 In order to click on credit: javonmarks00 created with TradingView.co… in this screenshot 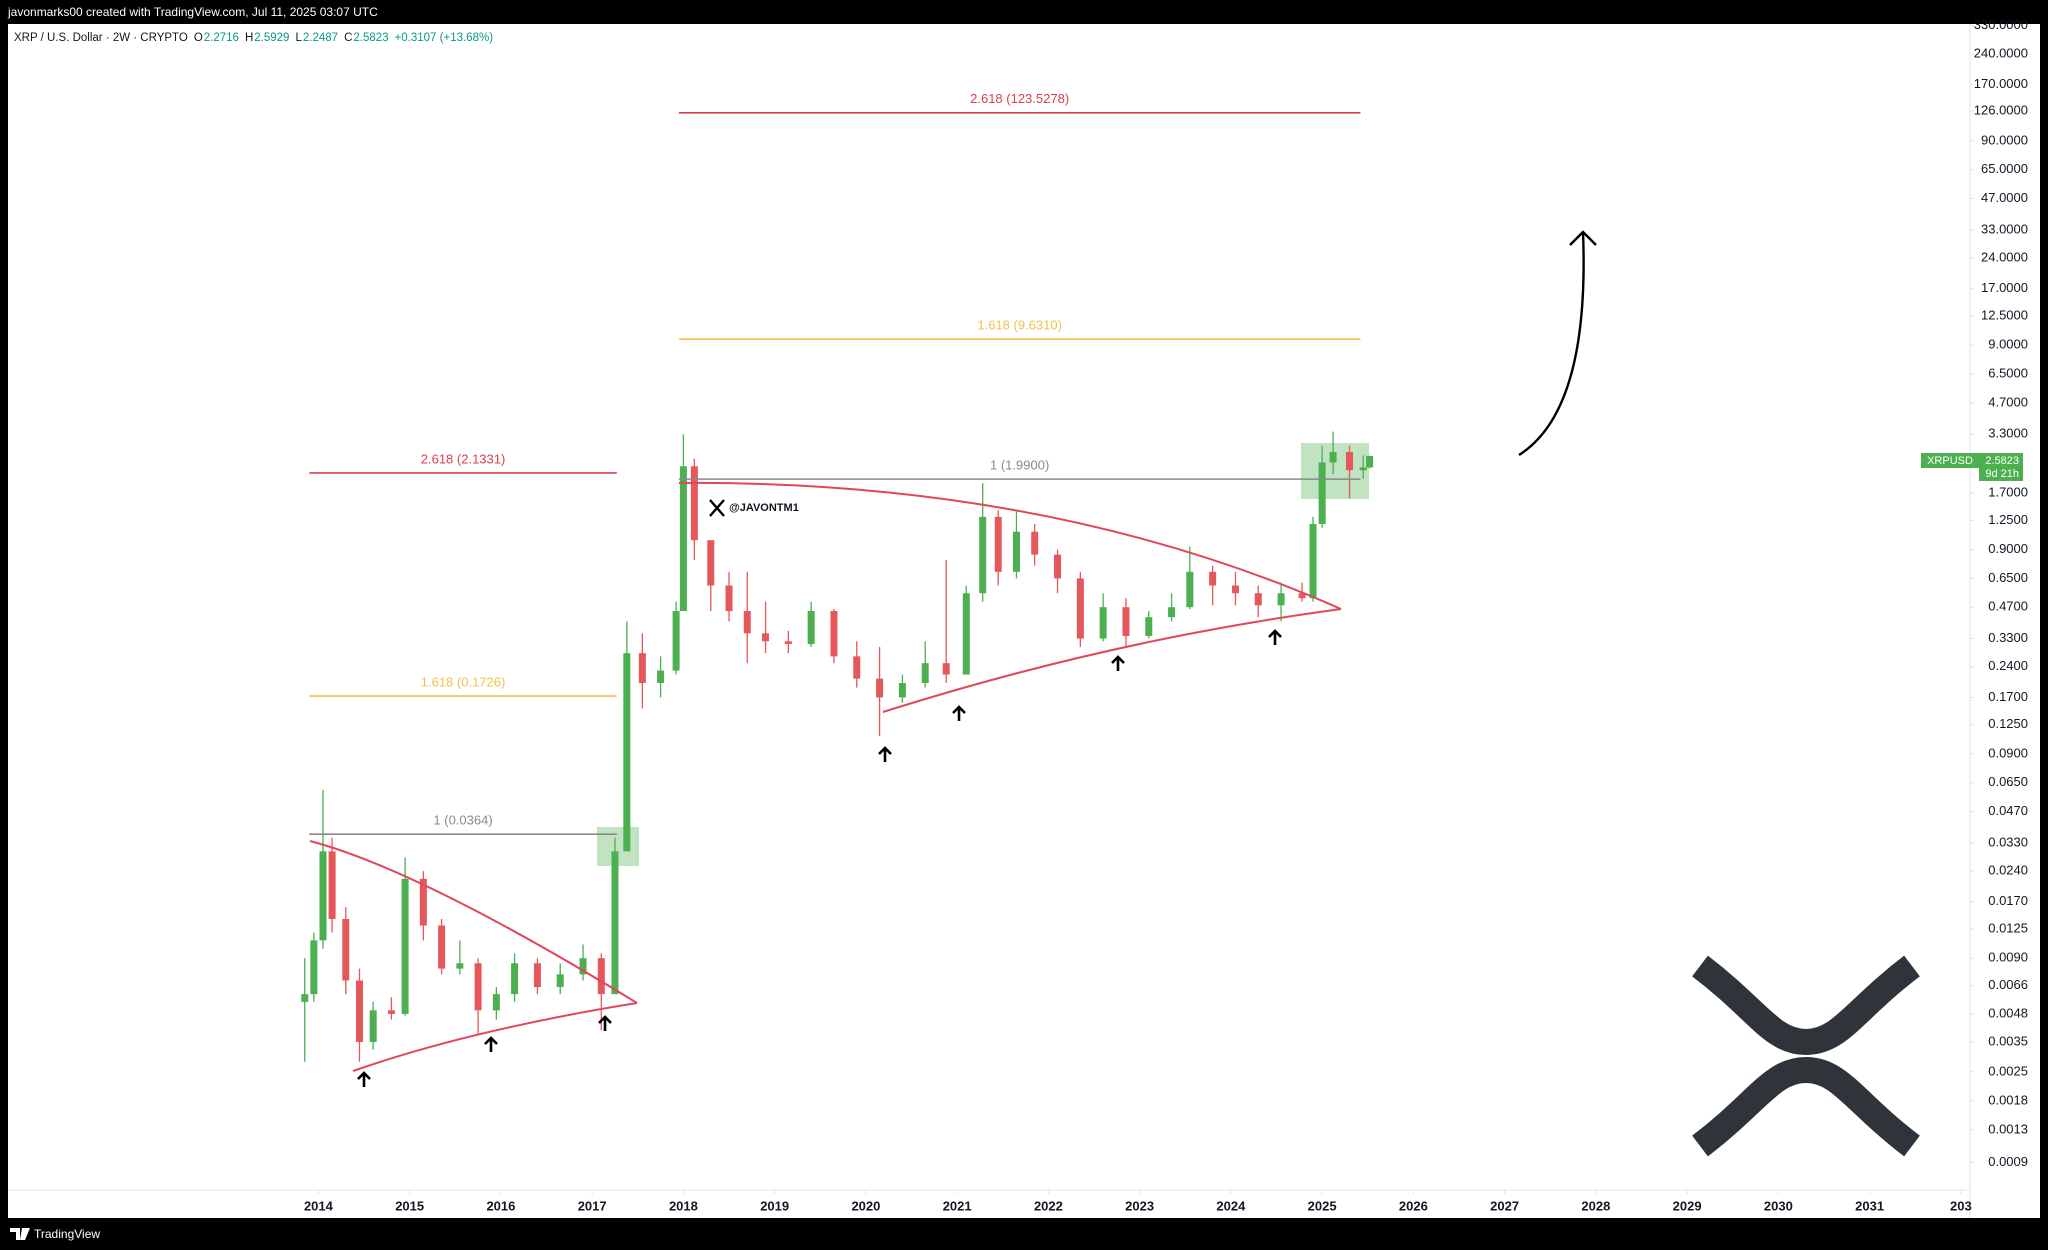, I will do `click(192, 12)`.